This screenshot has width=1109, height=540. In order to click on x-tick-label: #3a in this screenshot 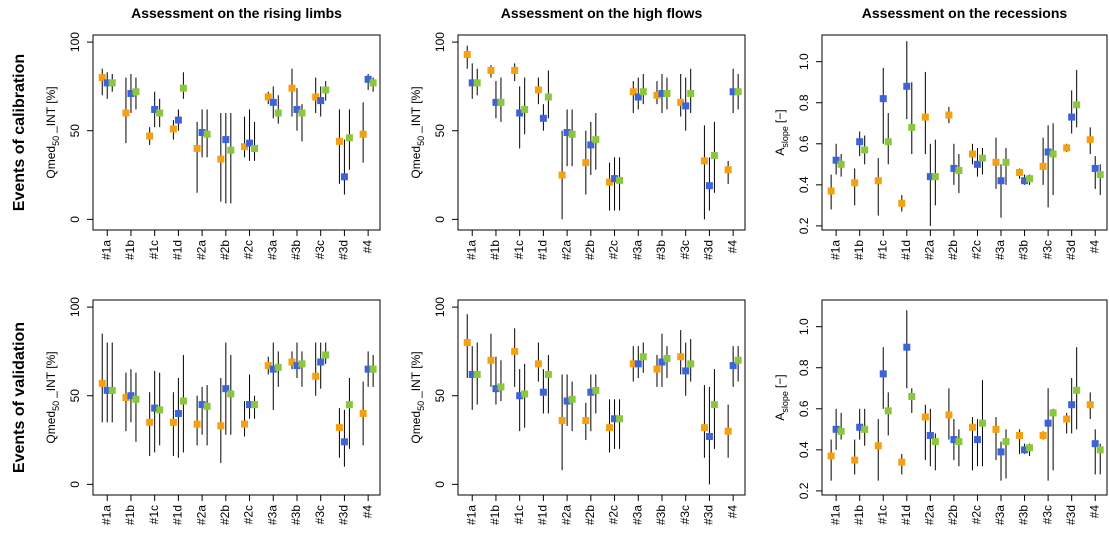, I will do `click(1000, 250)`.